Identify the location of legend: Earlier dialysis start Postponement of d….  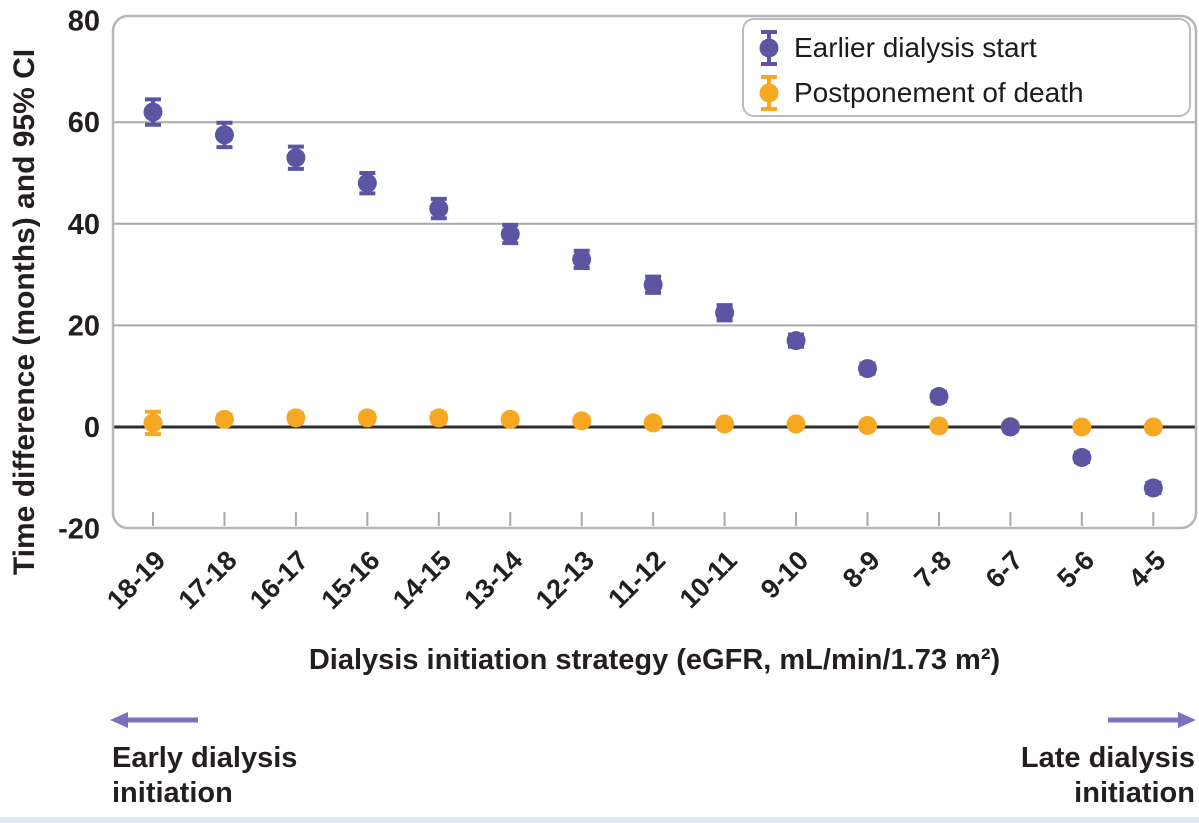
(966, 67).